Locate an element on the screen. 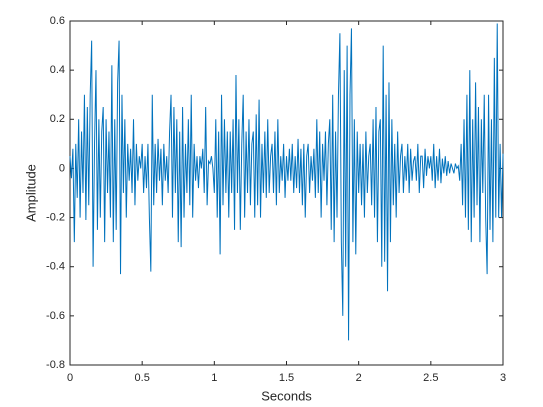 Image resolution: width=543 pixels, height=407 pixels. x-tick-label: 0.5 is located at coordinates (142, 378).